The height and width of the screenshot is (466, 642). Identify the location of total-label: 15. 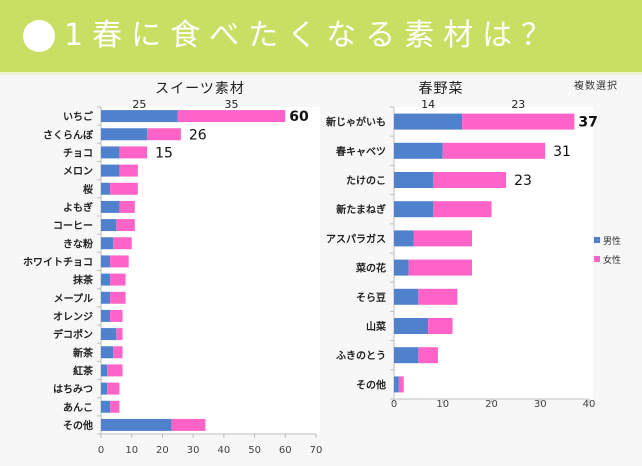
(164, 153).